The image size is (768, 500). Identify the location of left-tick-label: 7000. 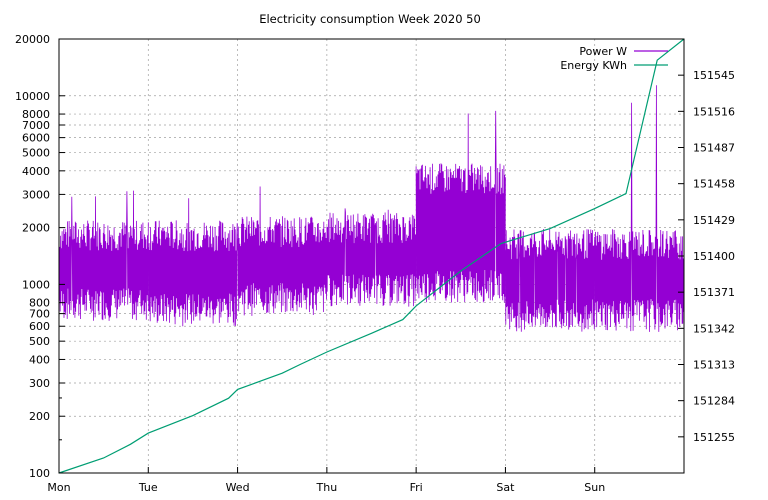
(36, 125).